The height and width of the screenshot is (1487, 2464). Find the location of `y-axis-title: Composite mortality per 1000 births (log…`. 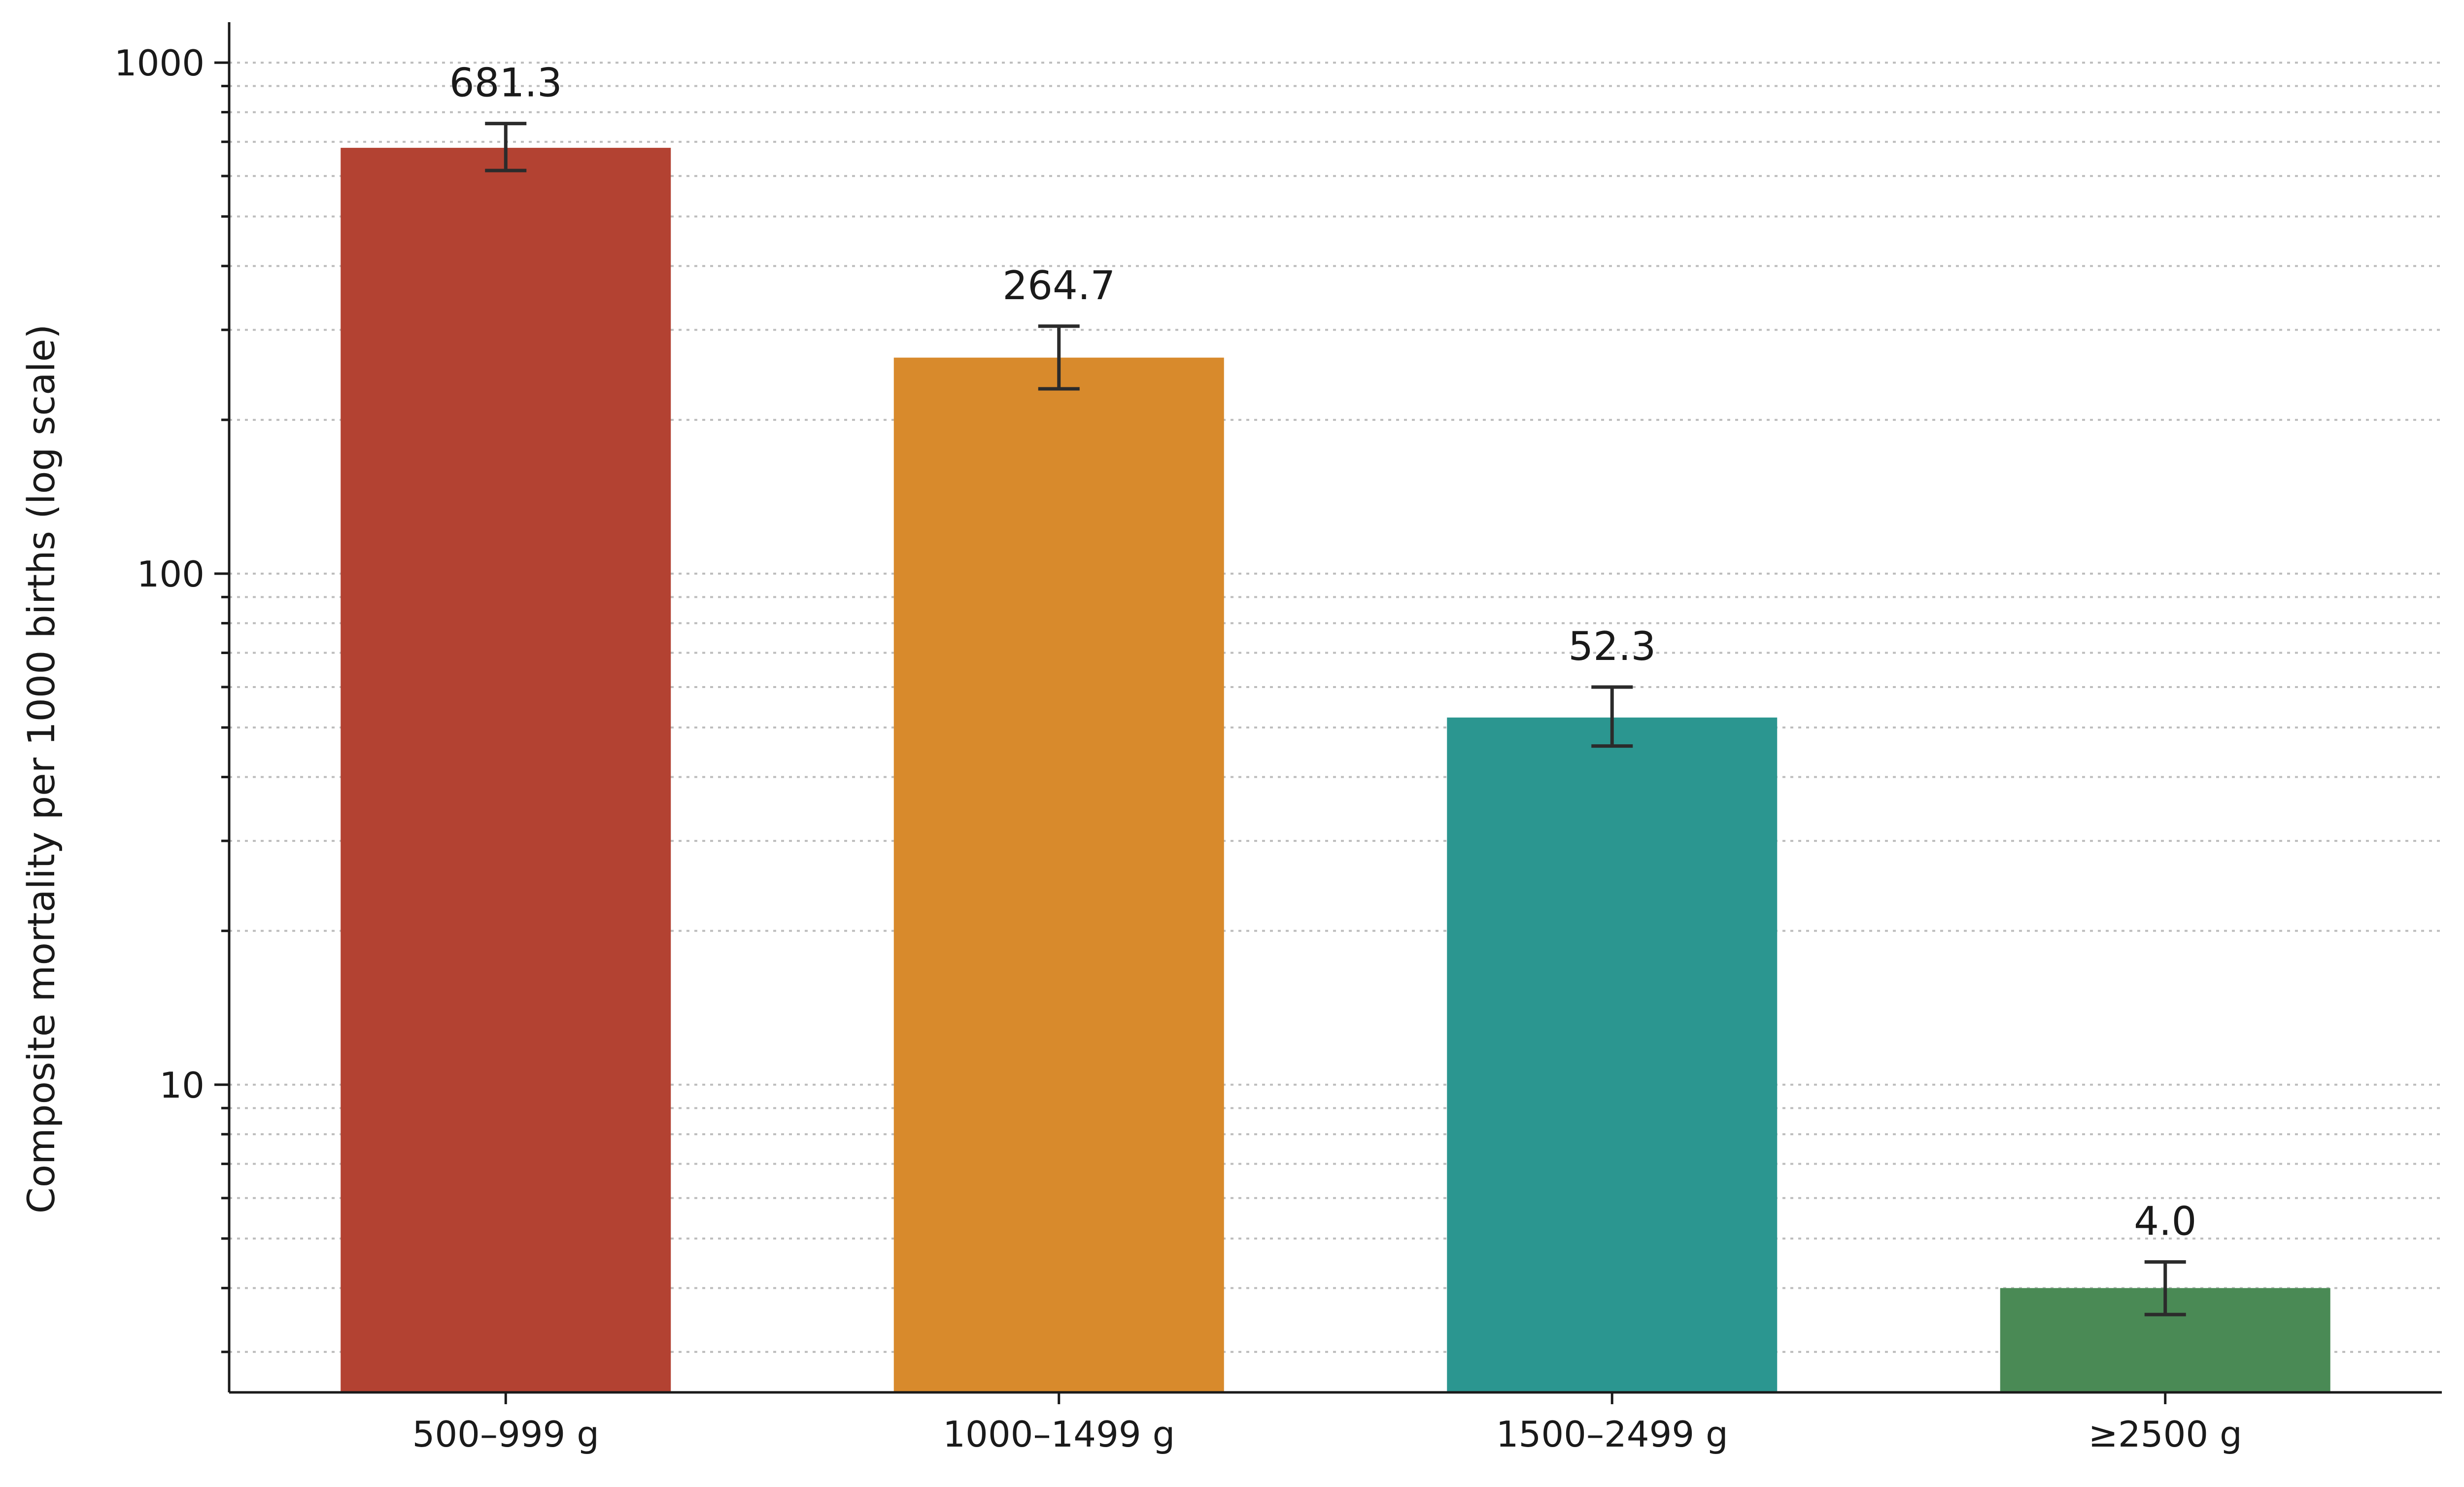

y-axis-title: Composite mortality per 1000 births (log… is located at coordinates (41, 769).